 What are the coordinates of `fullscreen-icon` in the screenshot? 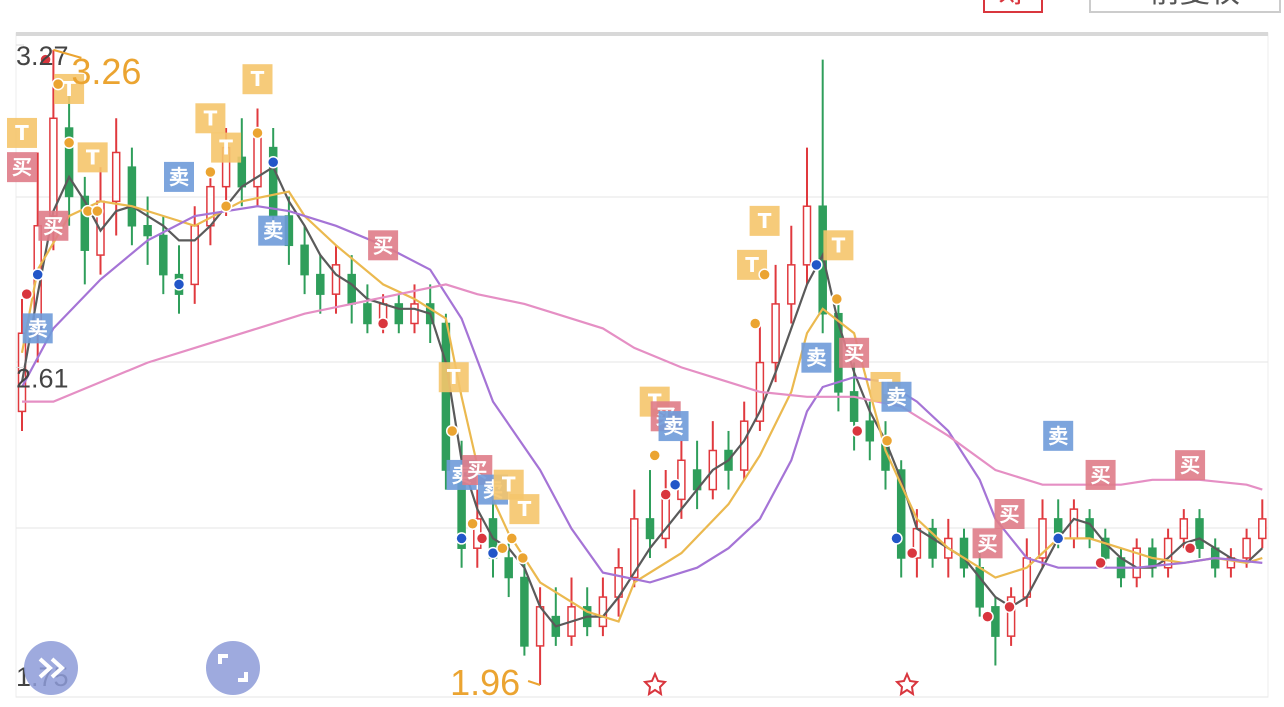 It's located at (233, 668).